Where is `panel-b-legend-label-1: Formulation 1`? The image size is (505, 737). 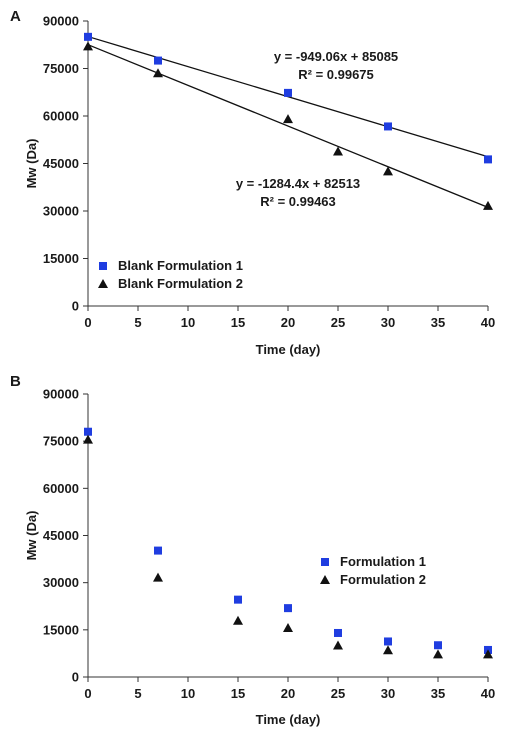
panel-b-legend-label-1: Formulation 1 is located at coordinates (383, 561).